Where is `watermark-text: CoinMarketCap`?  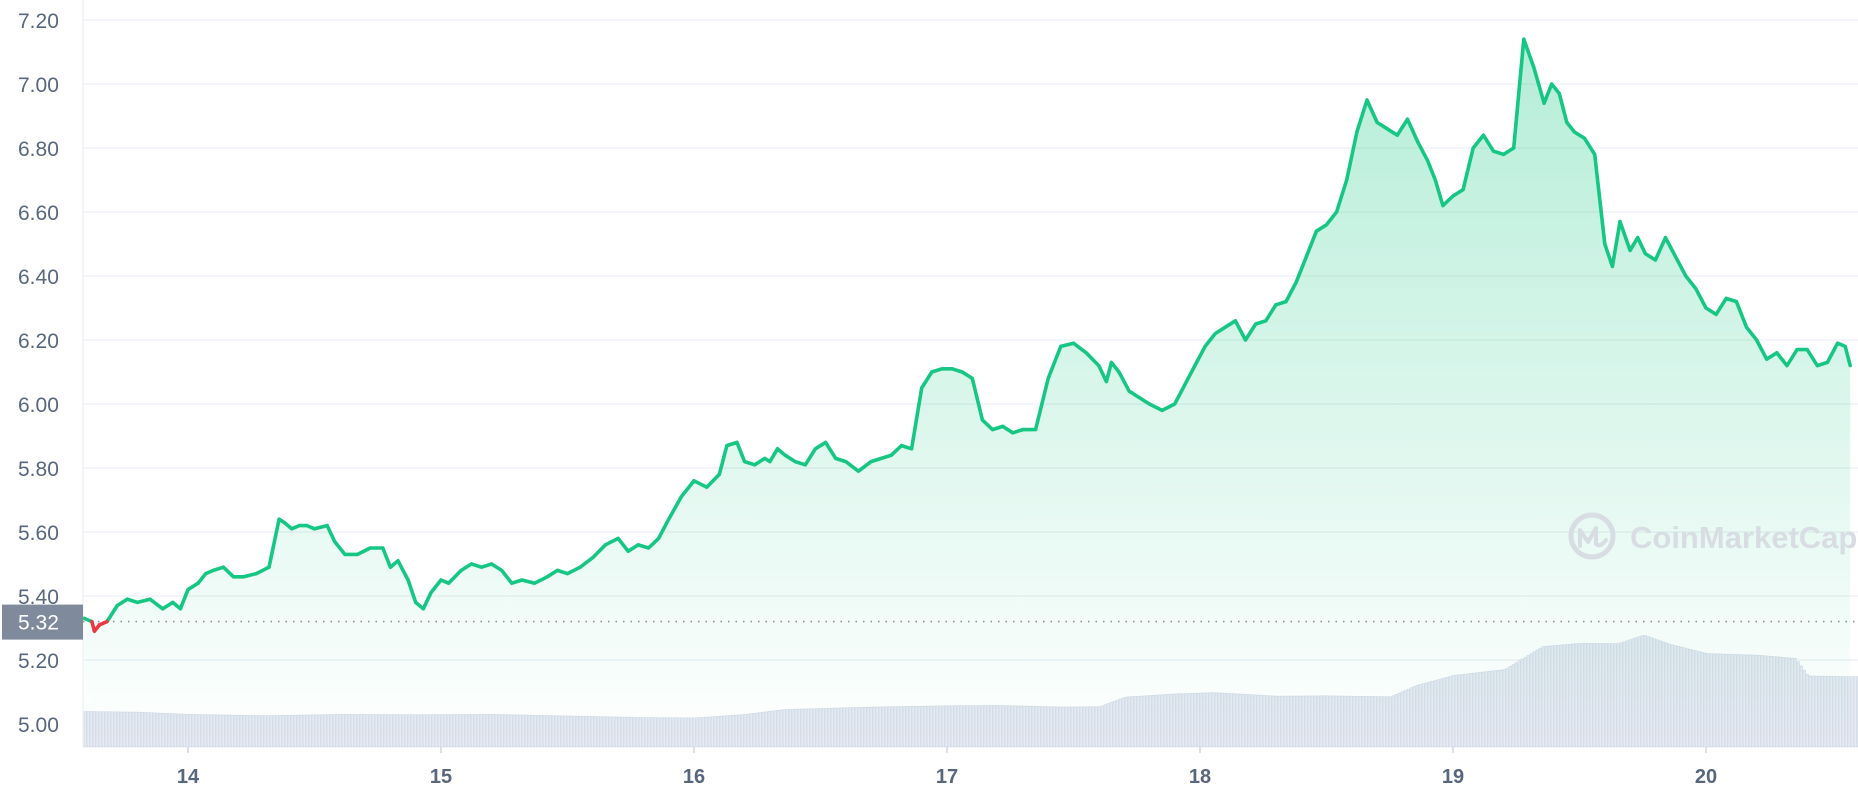
watermark-text: CoinMarketCap is located at coordinates (1743, 537).